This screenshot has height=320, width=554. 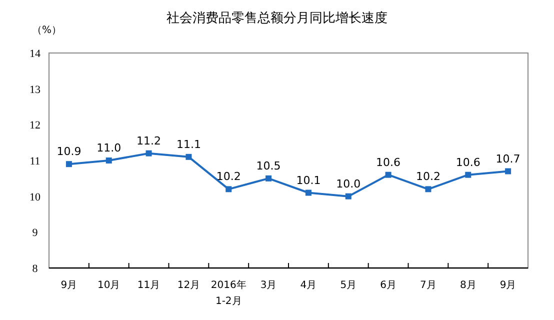 I want to click on x-tick-label: 11月, so click(x=148, y=285).